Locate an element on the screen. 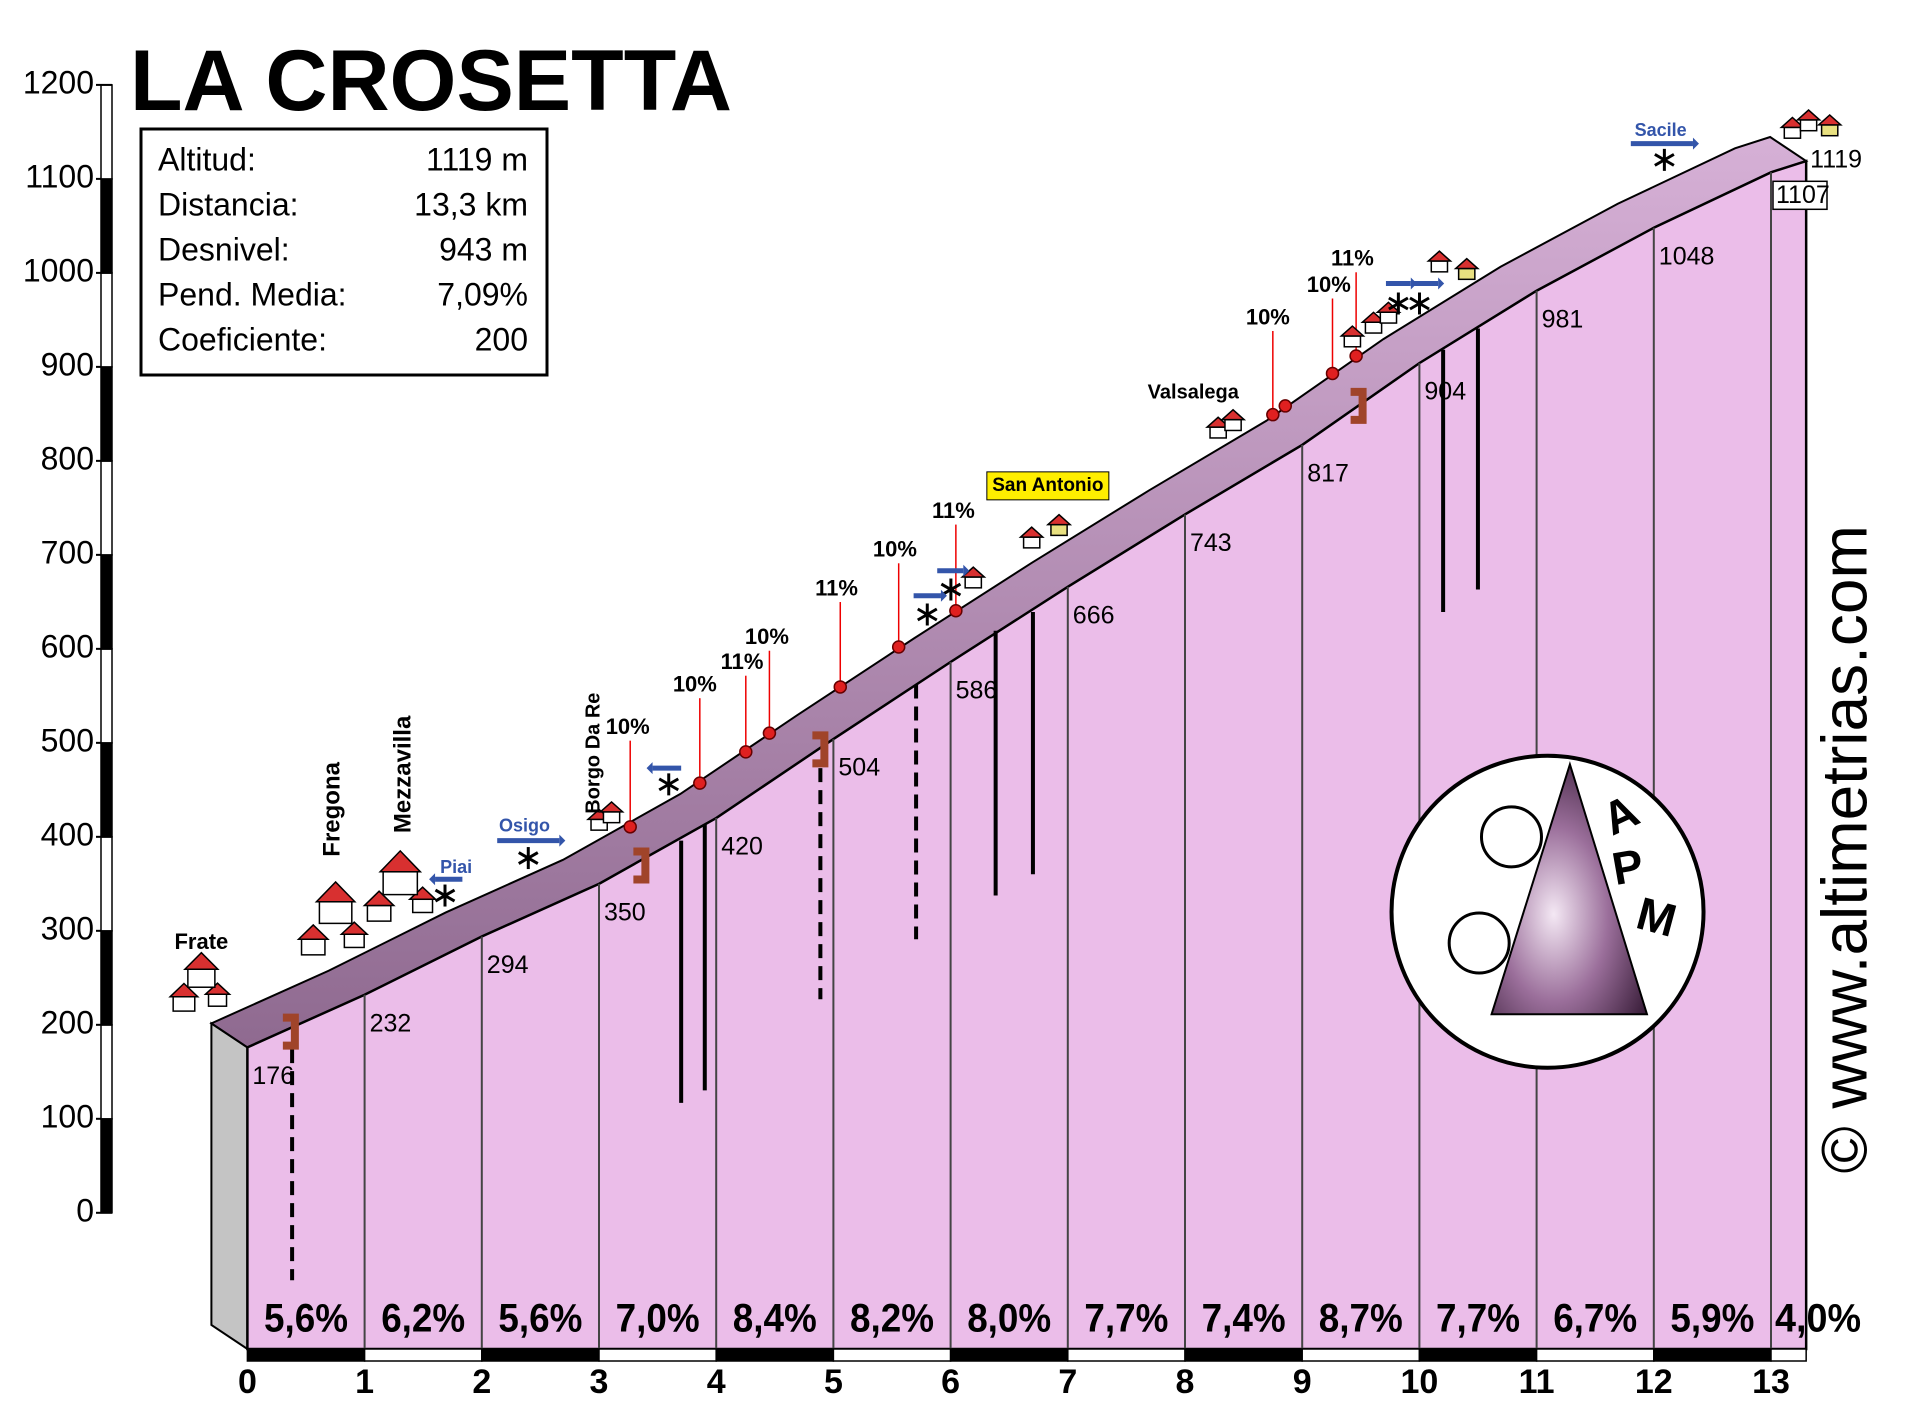 Image resolution: width=1920 pixels, height=1410 pixels. value-label: 420 is located at coordinates (742, 847).